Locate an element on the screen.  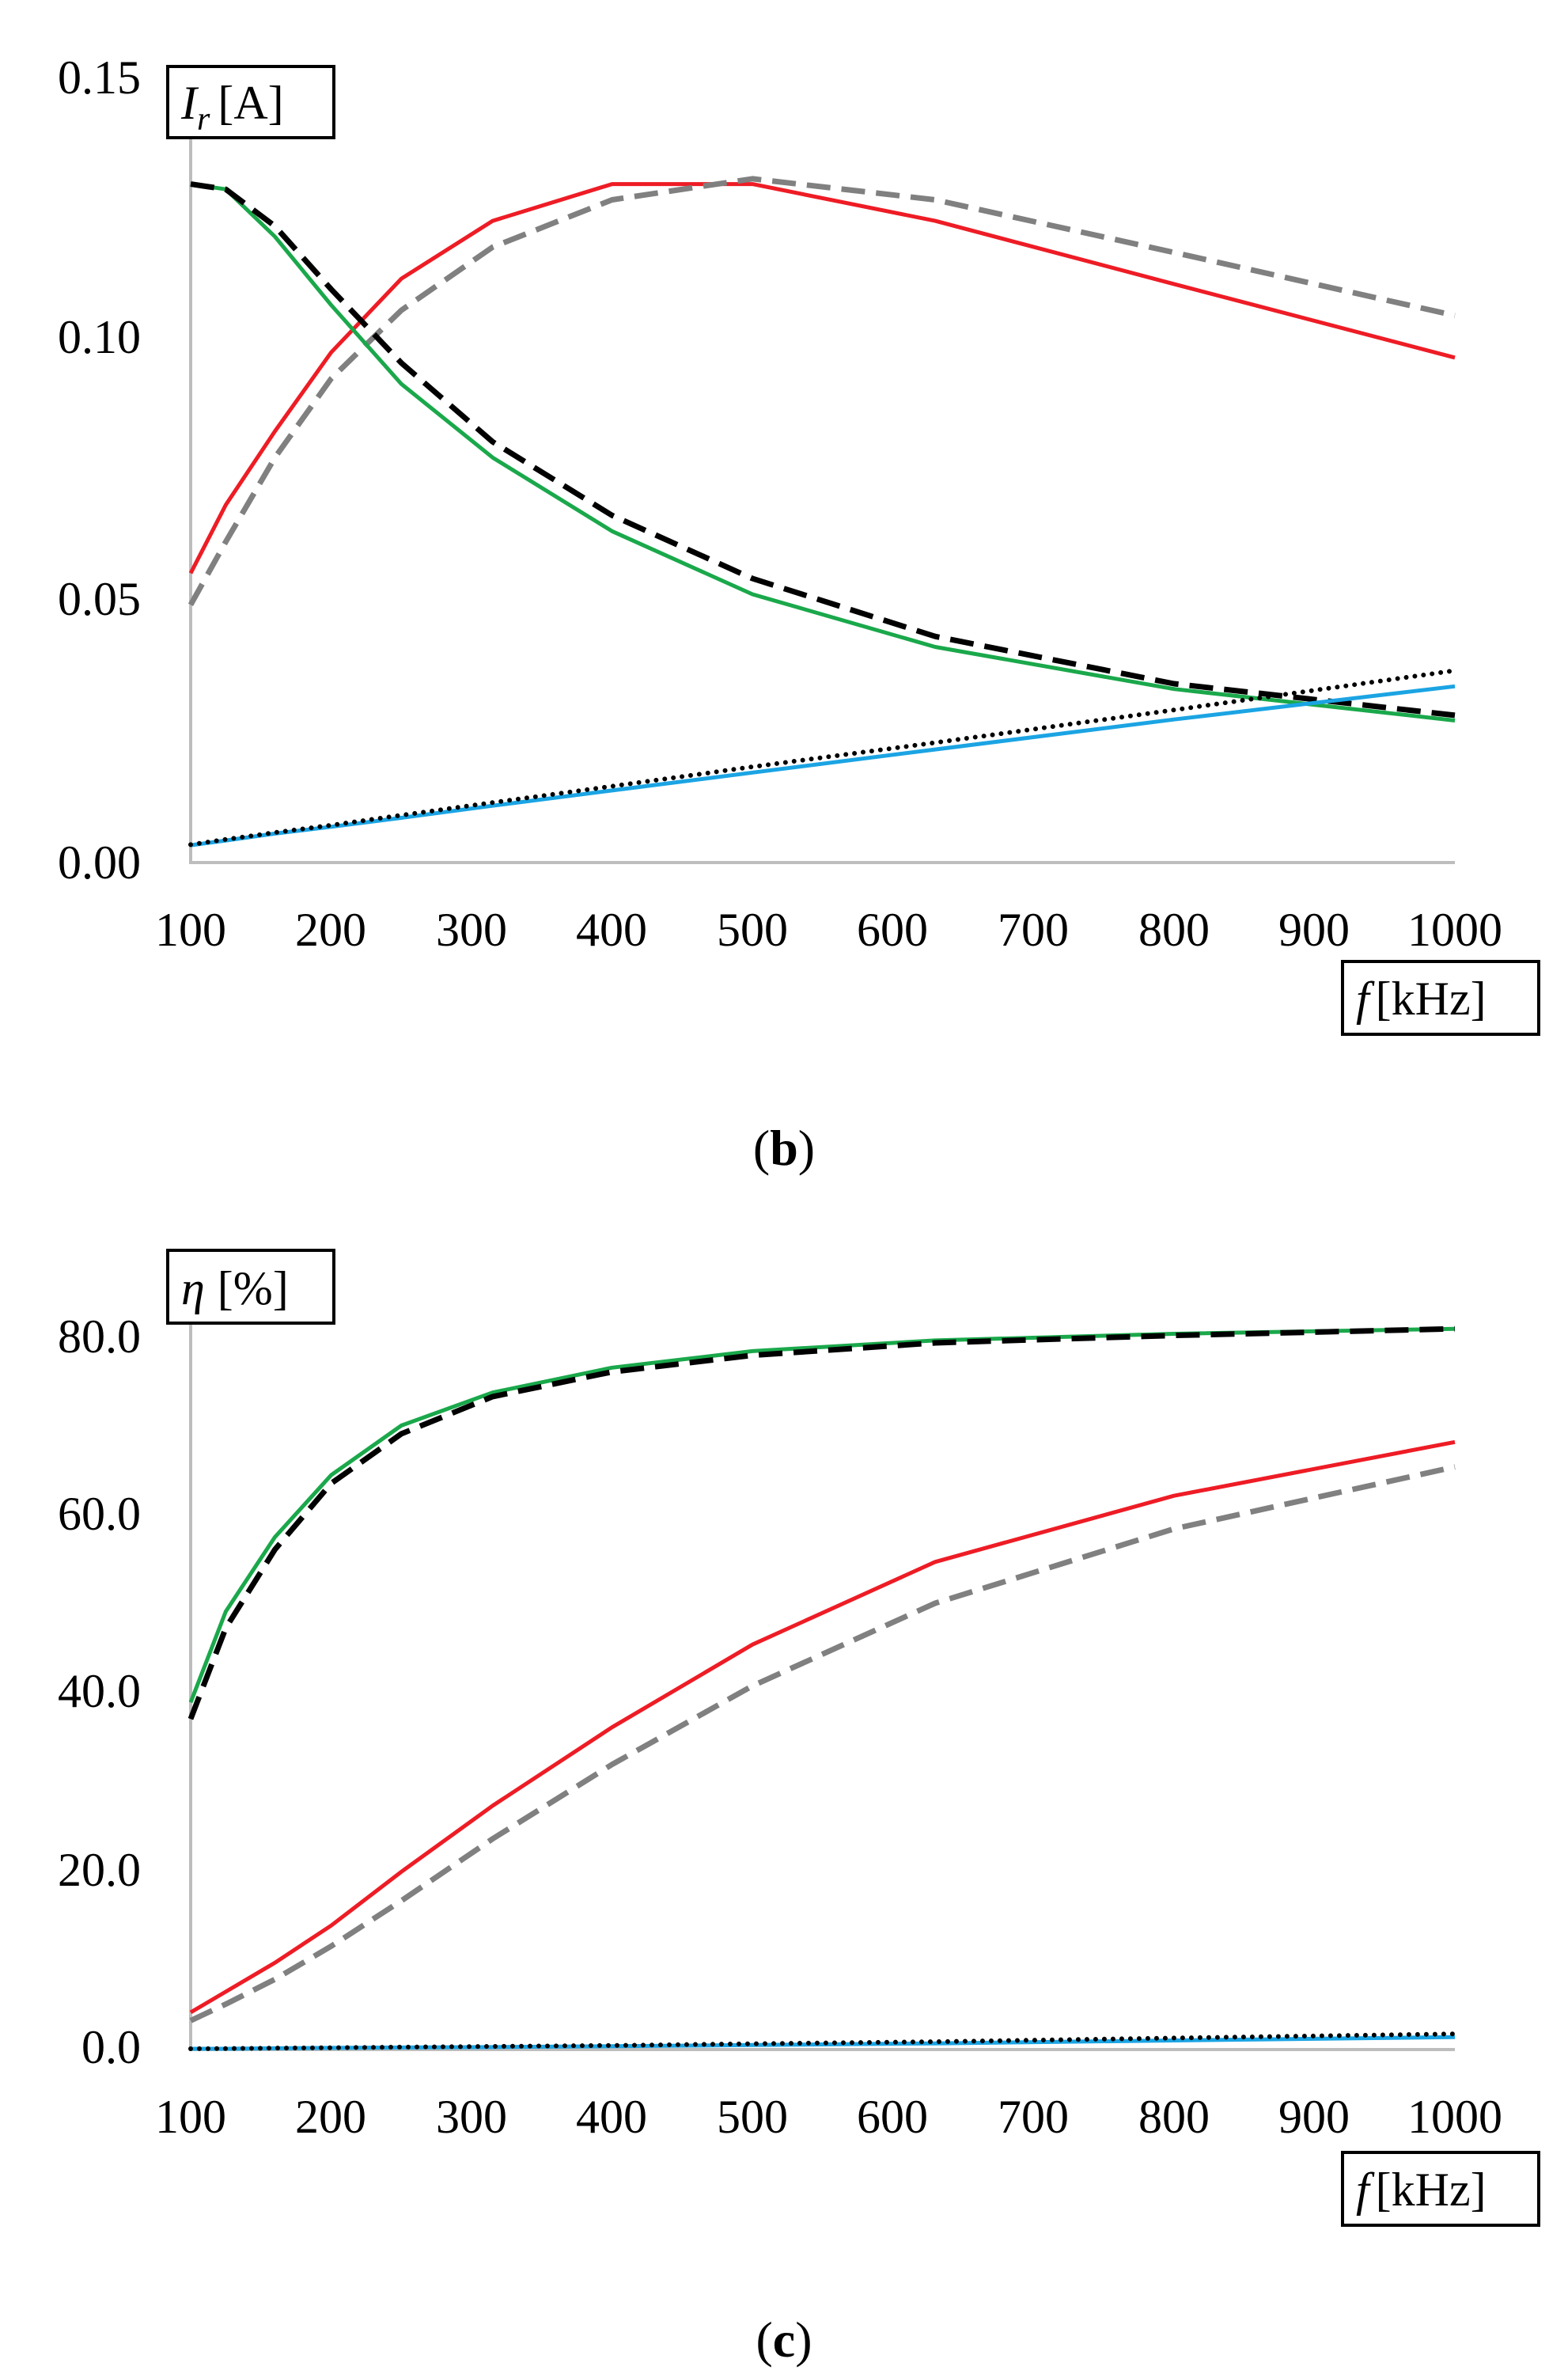
y-tick-label: 20.0 is located at coordinates (99, 1870).